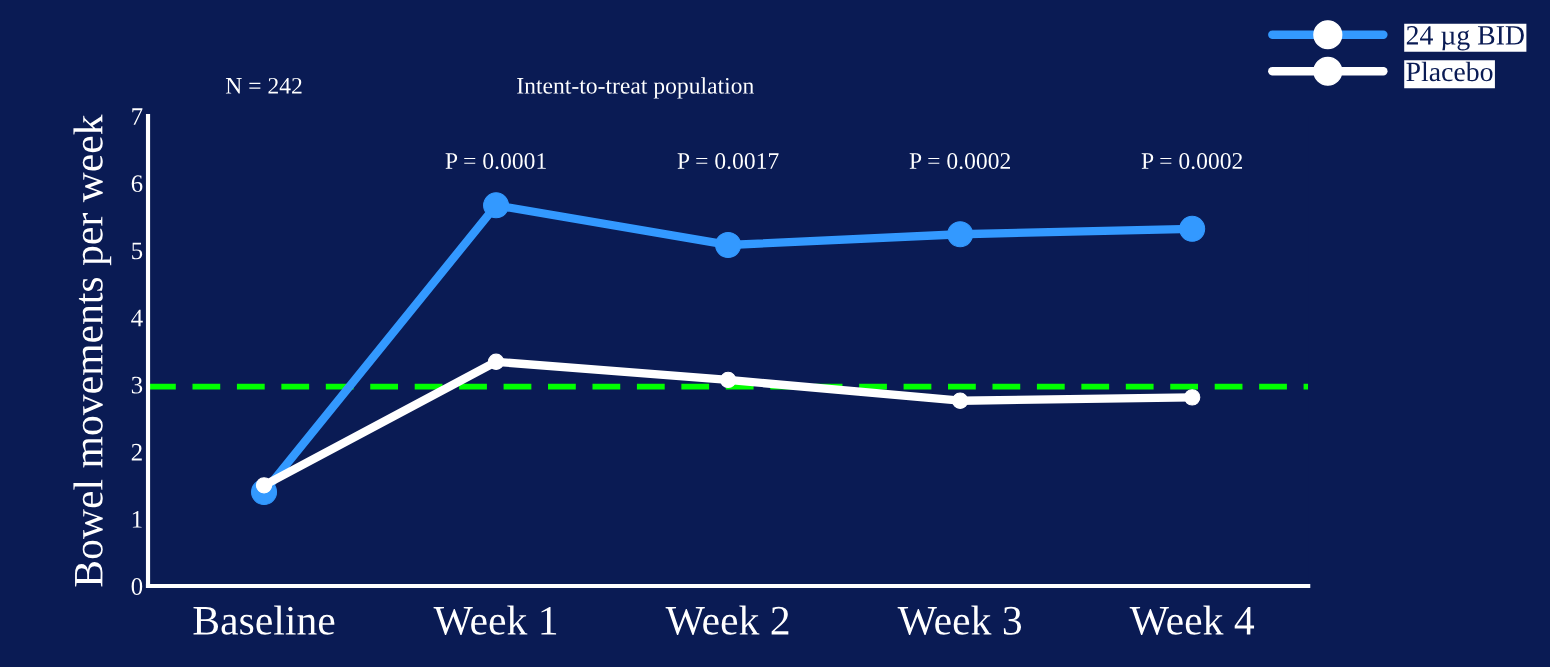 The width and height of the screenshot is (1550, 667). Describe the element at coordinates (959, 620) in the screenshot. I see `x-tick-label: Week 3` at that location.